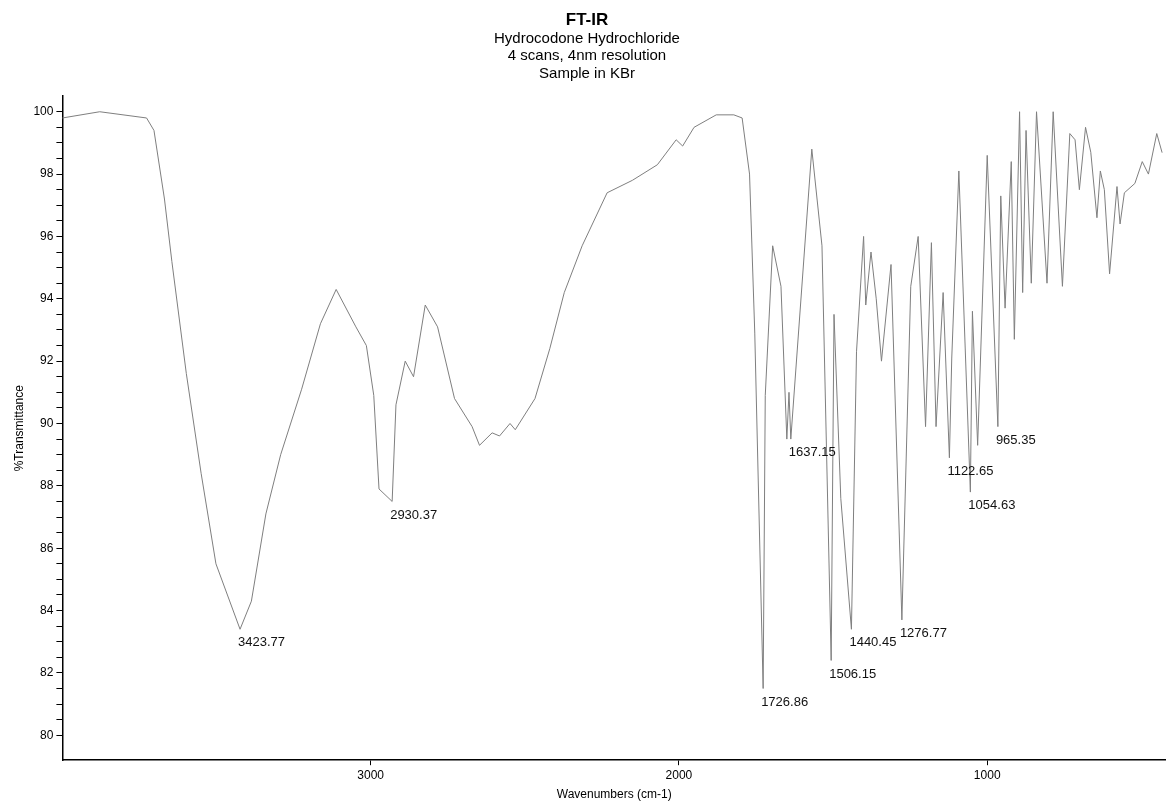  What do you see at coordinates (47, 547) in the screenshot?
I see `y-tick-label: 86` at bounding box center [47, 547].